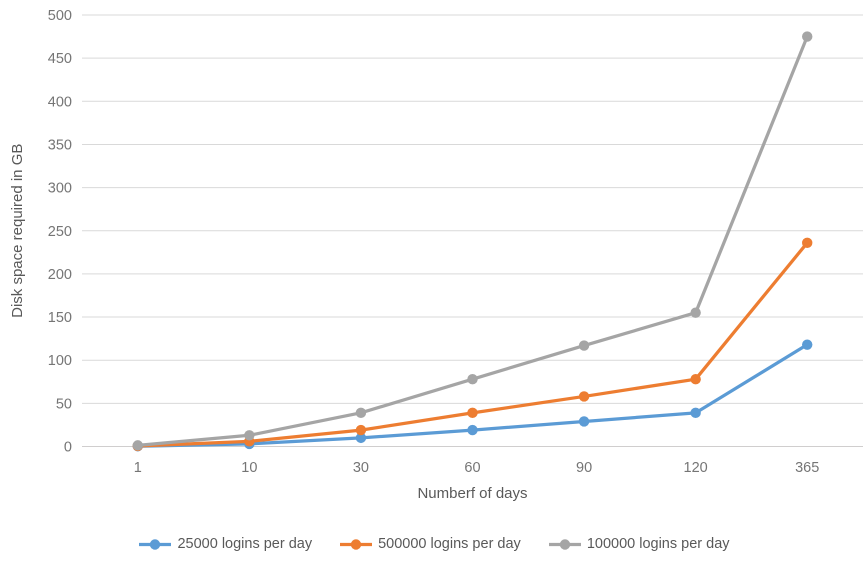 The width and height of the screenshot is (868, 567). I want to click on legend-label: 500000 logins per day, so click(449, 544).